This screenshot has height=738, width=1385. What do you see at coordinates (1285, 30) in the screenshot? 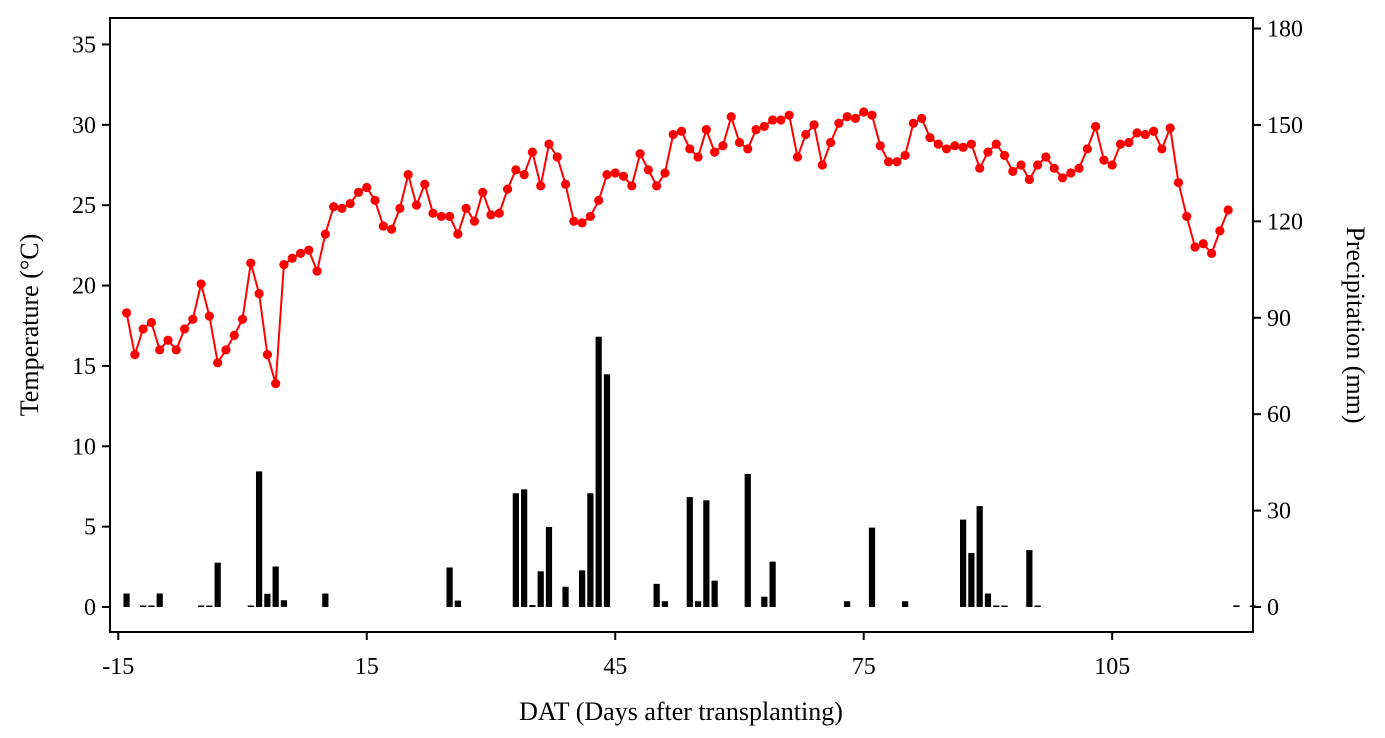
I see `y-right-tick-label: 180` at bounding box center [1285, 30].